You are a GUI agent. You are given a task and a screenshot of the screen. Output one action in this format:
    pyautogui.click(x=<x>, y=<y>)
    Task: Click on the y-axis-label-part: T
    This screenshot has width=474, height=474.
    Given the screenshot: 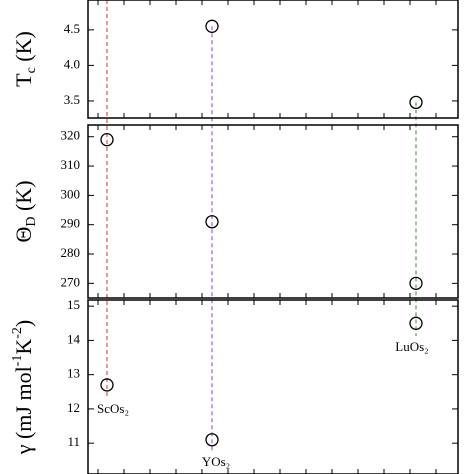 What is the action you would take?
    pyautogui.click(x=23, y=80)
    